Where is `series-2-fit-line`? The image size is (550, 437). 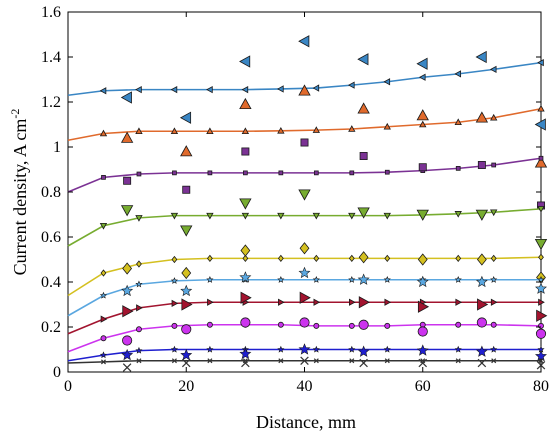
series-2-fit-line is located at coordinates (304, 124).